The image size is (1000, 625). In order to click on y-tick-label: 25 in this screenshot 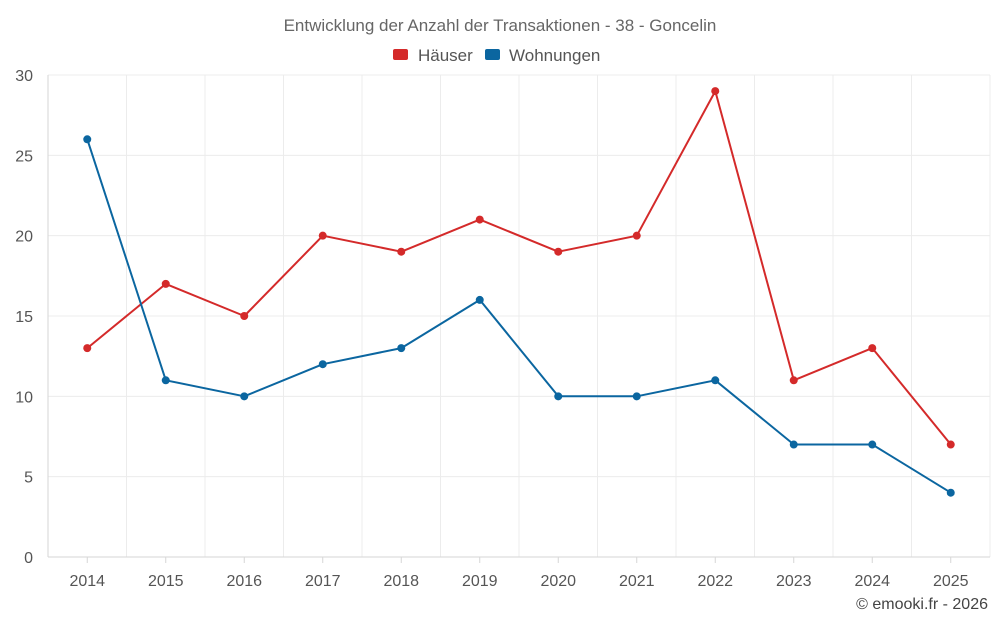, I will do `click(24, 156)`.